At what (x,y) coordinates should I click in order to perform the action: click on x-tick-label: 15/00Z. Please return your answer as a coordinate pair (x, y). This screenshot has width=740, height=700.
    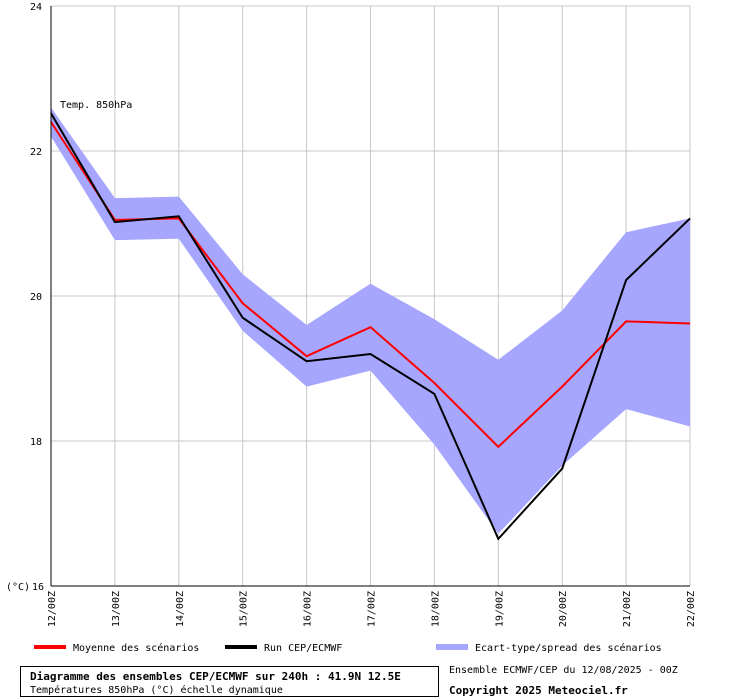
    Looking at the image, I should click on (244, 609).